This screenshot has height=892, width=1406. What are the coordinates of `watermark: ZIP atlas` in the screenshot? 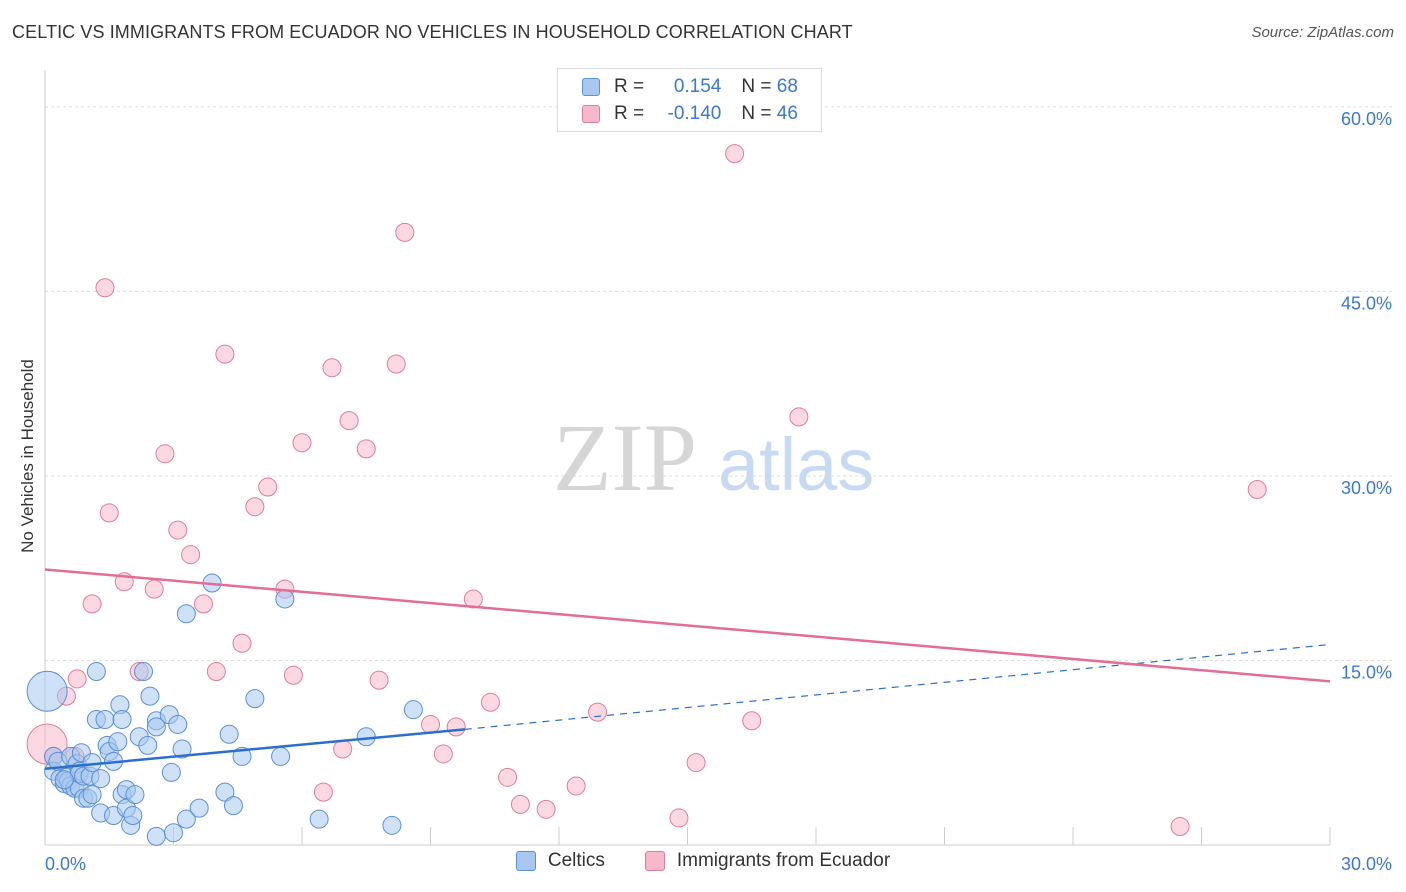 It's located at (713, 457).